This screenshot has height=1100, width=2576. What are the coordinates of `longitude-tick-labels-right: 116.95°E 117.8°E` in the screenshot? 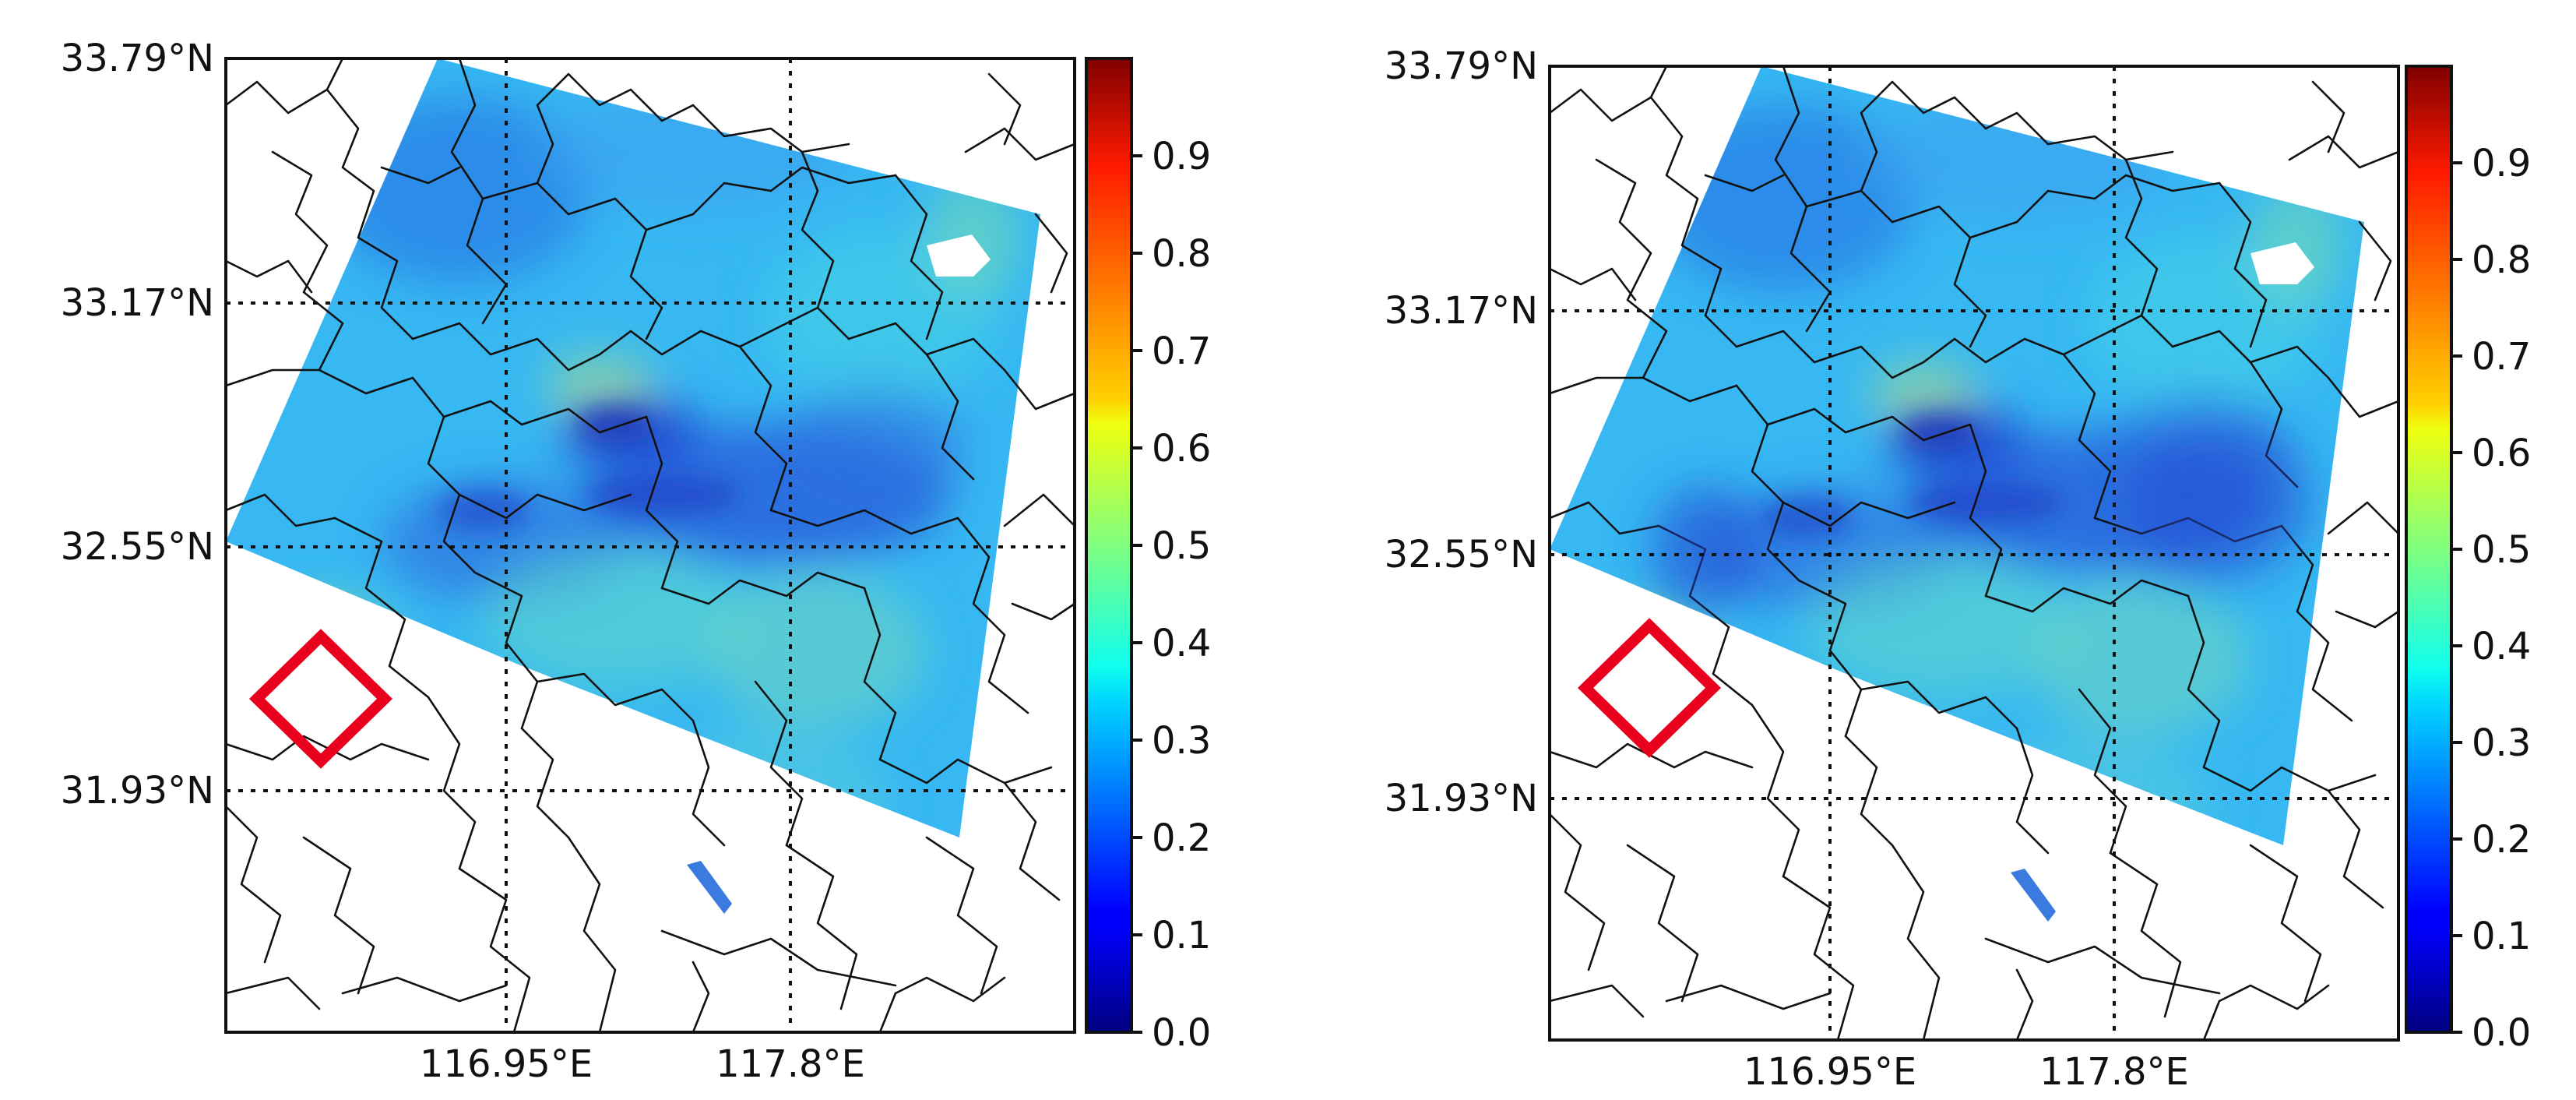 It's located at (1966, 1072).